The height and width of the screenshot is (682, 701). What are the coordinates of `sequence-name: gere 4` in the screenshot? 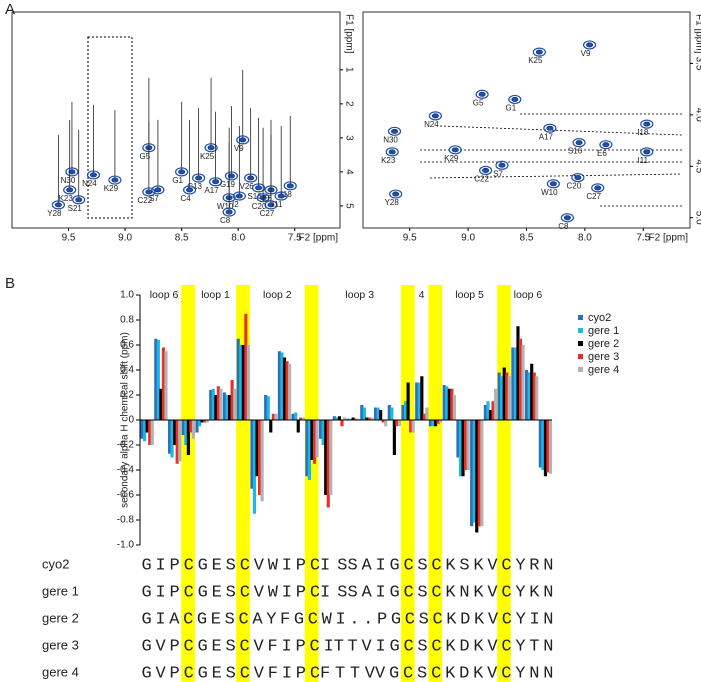 It's located at (60, 671).